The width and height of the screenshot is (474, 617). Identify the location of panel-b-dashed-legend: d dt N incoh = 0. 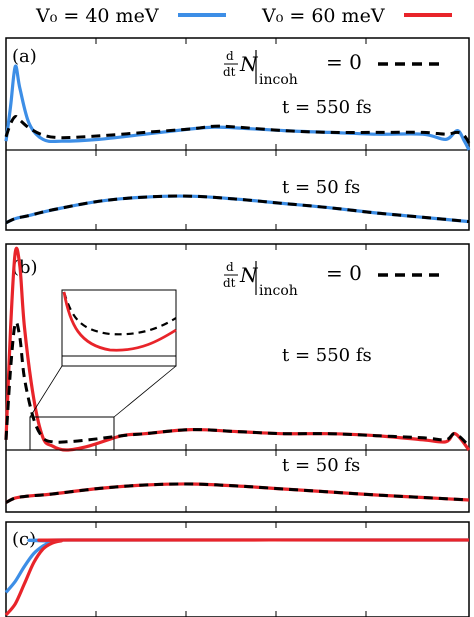
(331, 279).